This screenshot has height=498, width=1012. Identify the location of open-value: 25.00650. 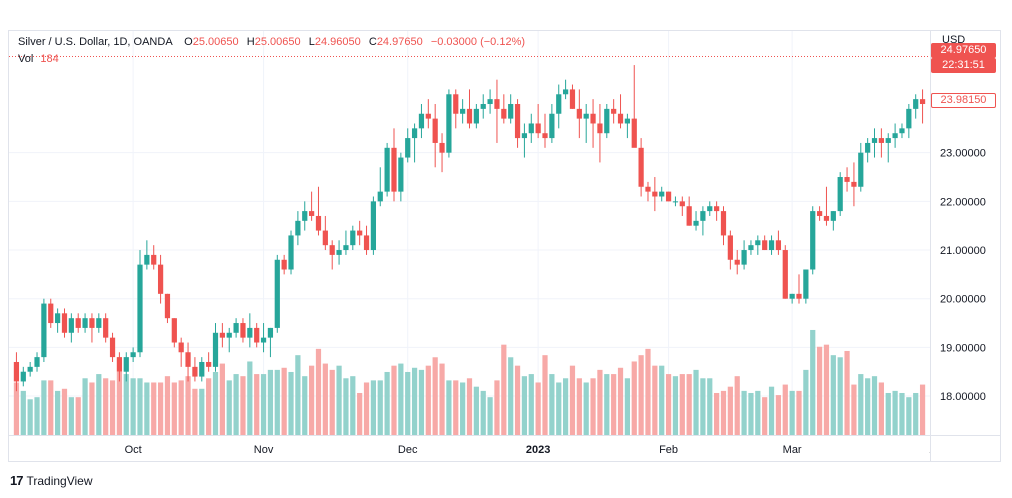
(215, 42).